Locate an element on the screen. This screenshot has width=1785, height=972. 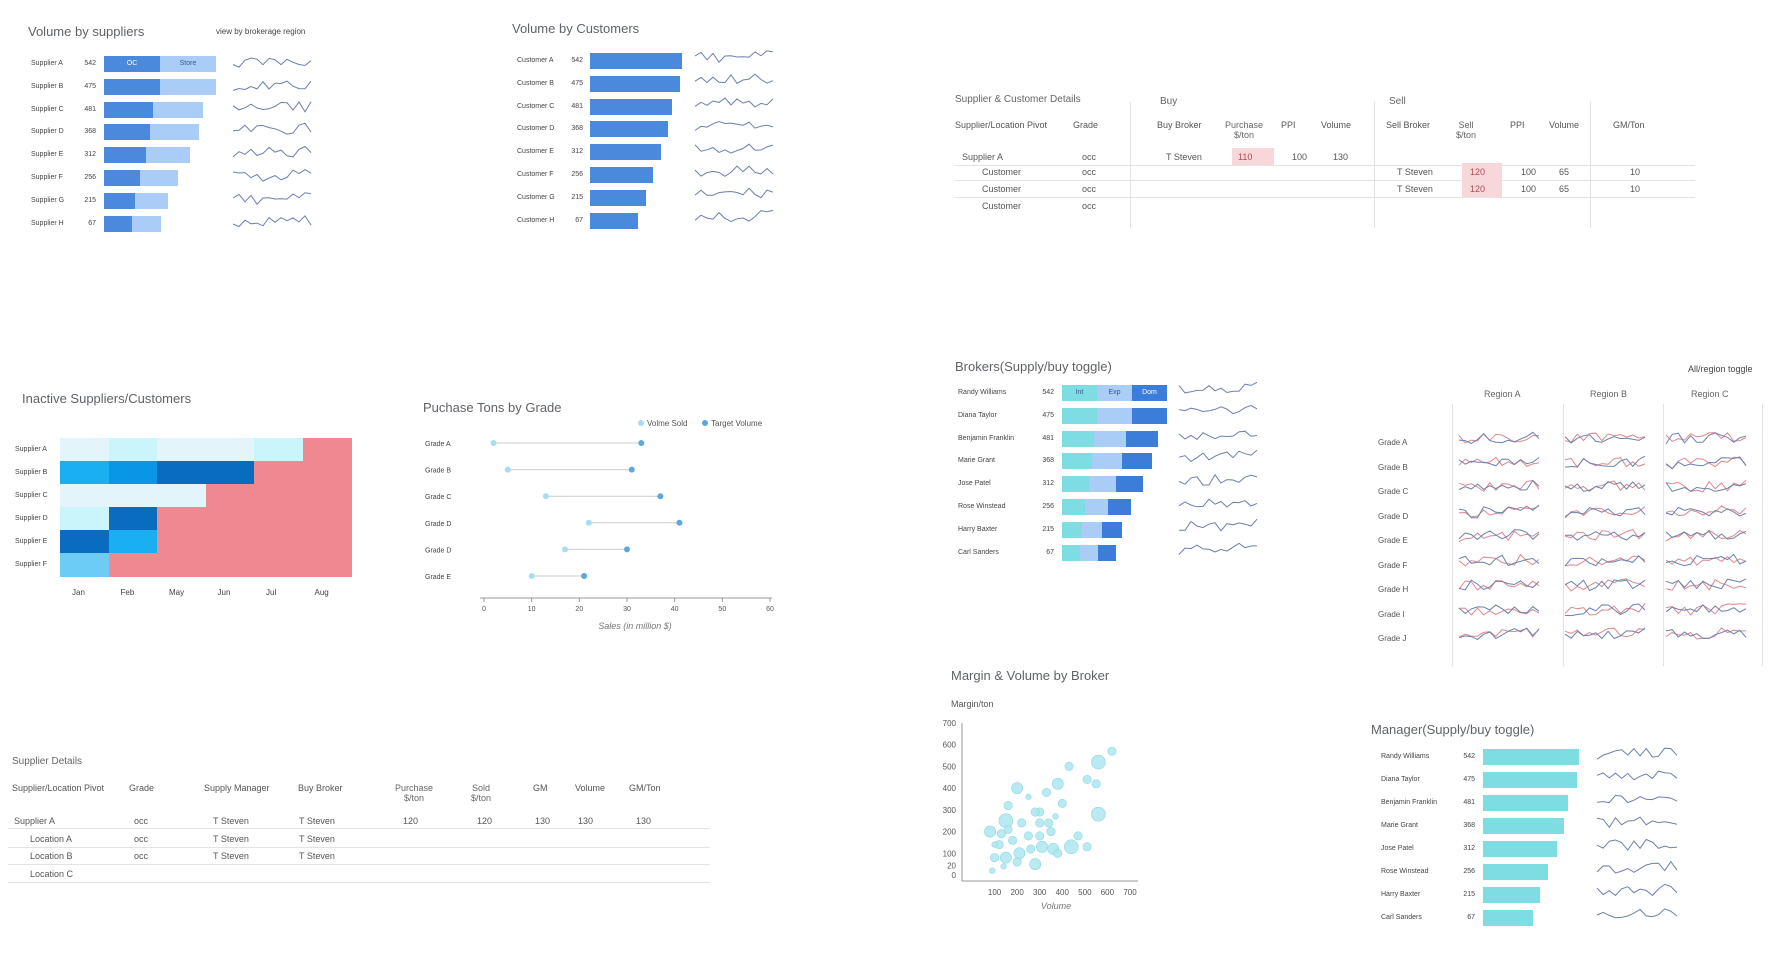
customer-value: 368 is located at coordinates (577, 129).